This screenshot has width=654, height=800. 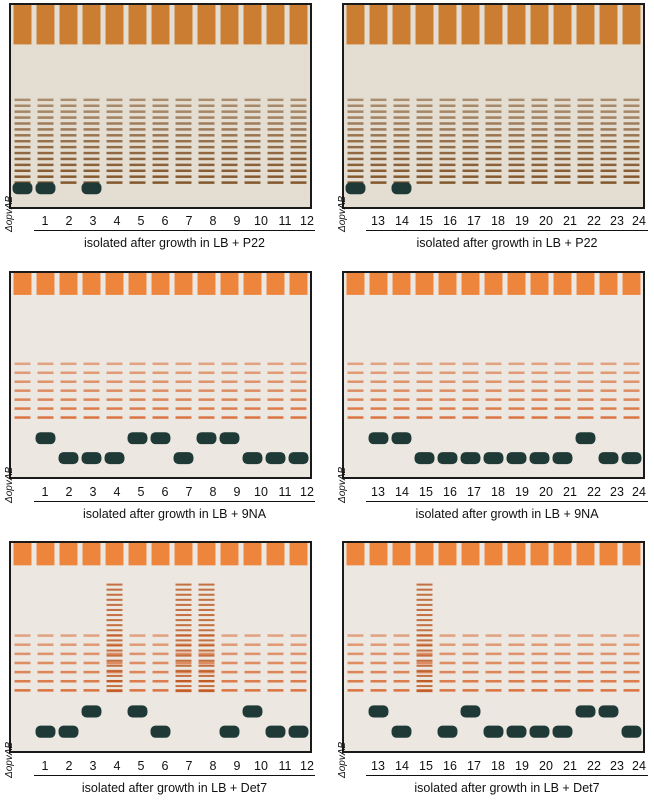 What do you see at coordinates (160, 492) in the screenshot?
I see `lane-labels-9na-left: 1 2 3 4 5 6 7 8 9 10 11 12` at bounding box center [160, 492].